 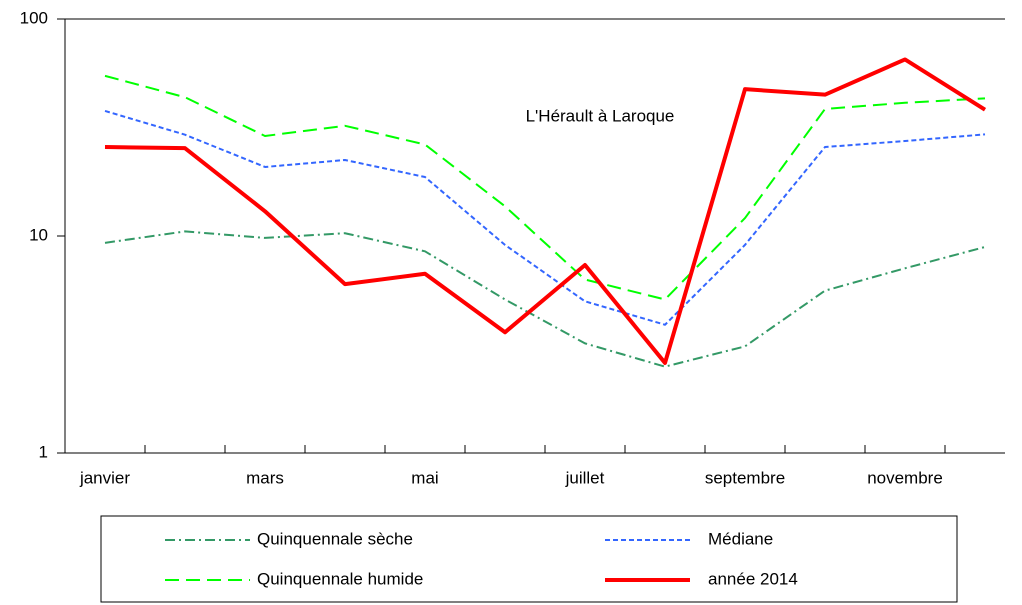 I want to click on legend-label: année 2014, so click(x=753, y=578).